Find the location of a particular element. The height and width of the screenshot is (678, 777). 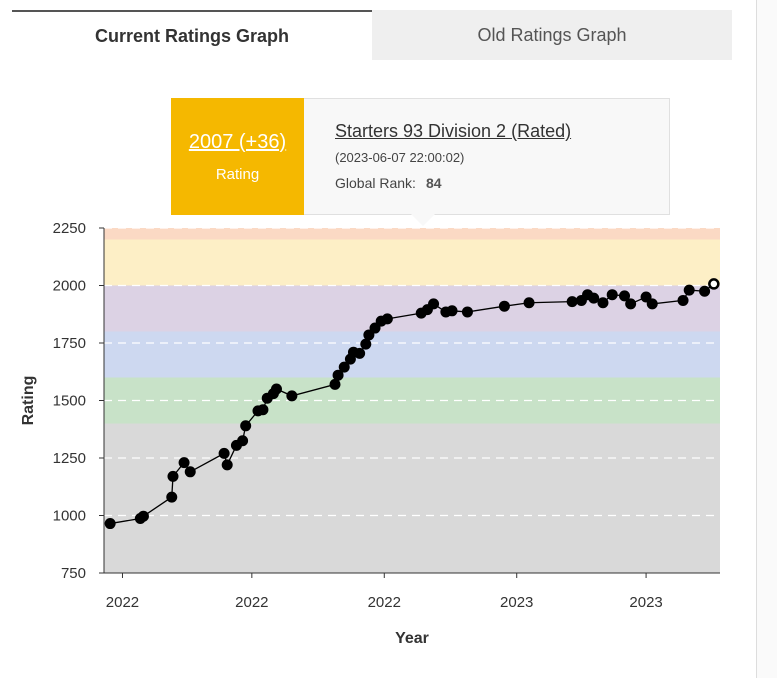

x-tick-label-4: 2023 is located at coordinates (645, 602).